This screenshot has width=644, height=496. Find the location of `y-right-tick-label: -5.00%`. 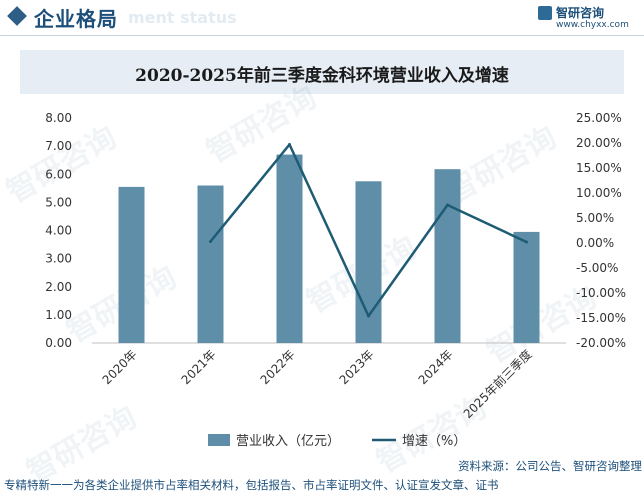

y-right-tick-label: -5.00% is located at coordinates (597, 268).